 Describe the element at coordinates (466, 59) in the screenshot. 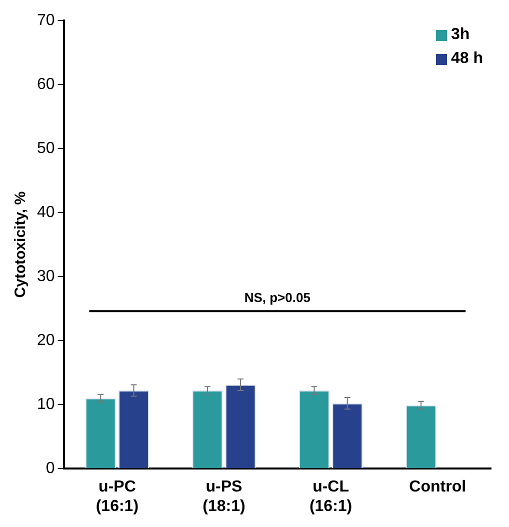

I see `legend-label: 48 h` at that location.